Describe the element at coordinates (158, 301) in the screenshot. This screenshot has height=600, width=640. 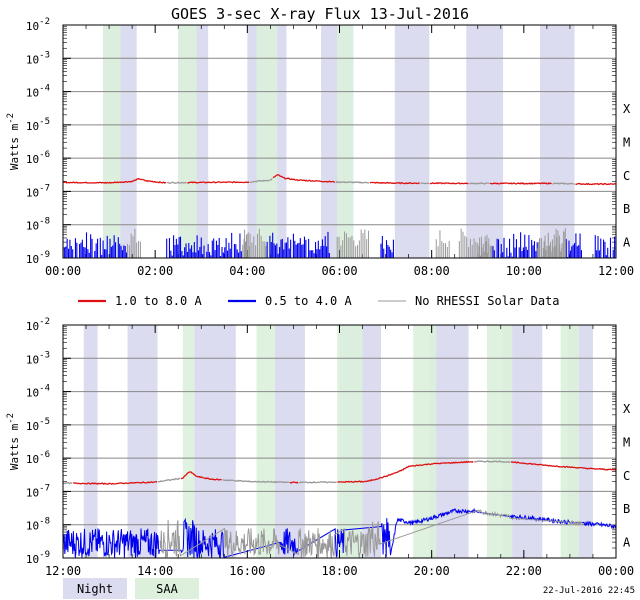
I see `legend-label: 1.0 to 8.0 A` at that location.